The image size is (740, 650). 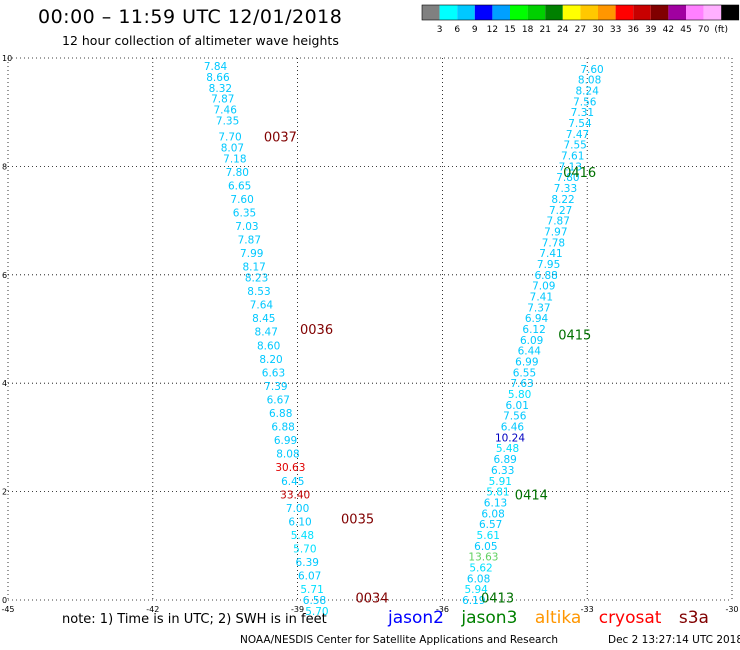 What do you see at coordinates (278, 400) in the screenshot?
I see `wave-height-point: 6.67` at bounding box center [278, 400].